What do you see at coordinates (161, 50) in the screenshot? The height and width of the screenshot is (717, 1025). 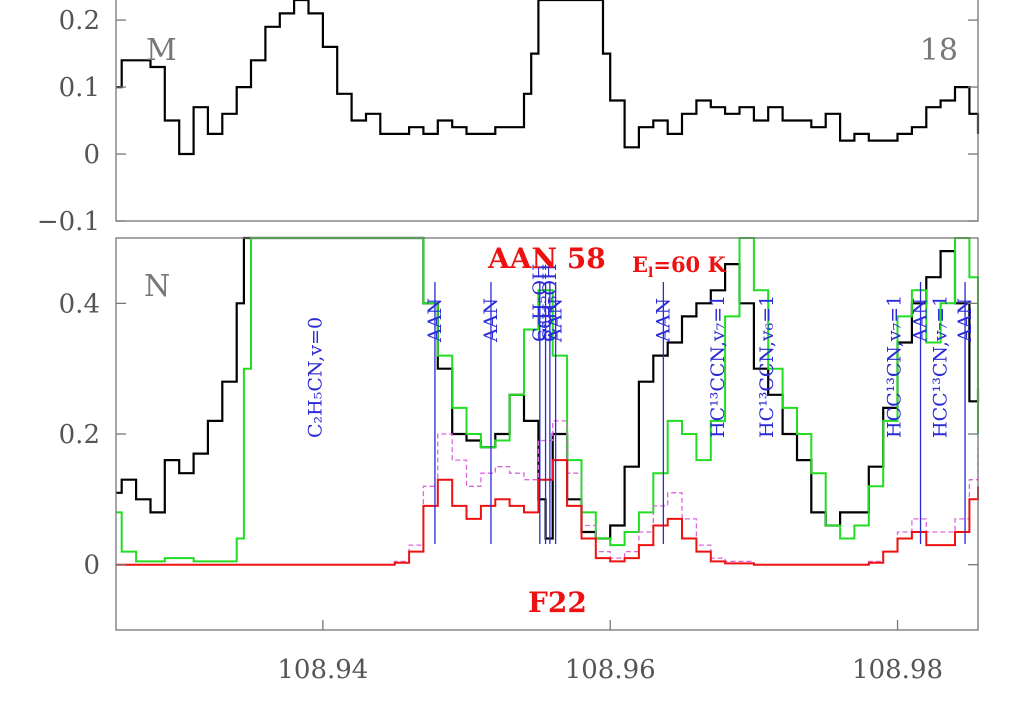 I see `panel-m-letter: M` at bounding box center [161, 50].